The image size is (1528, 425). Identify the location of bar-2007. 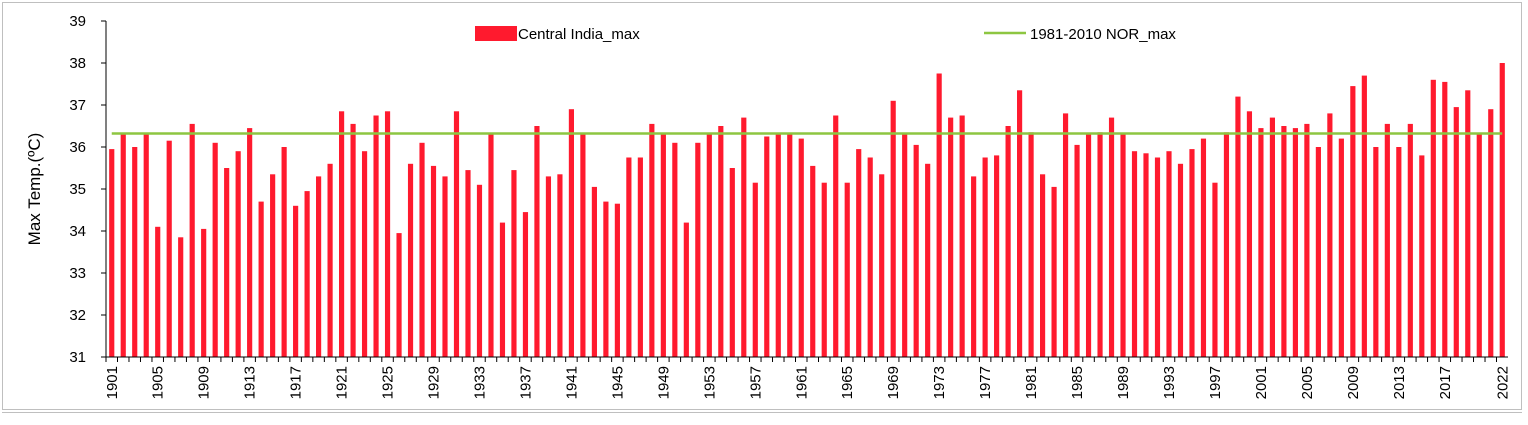
(1330, 235).